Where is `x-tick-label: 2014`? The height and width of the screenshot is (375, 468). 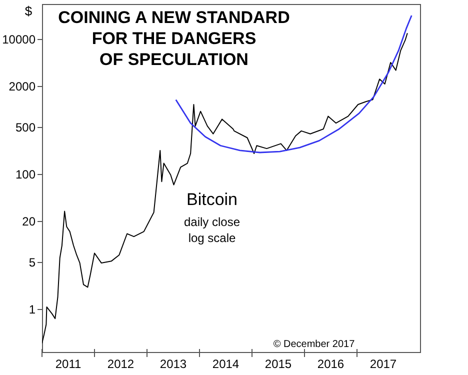
x-tick-label: 2014 is located at coordinates (226, 364).